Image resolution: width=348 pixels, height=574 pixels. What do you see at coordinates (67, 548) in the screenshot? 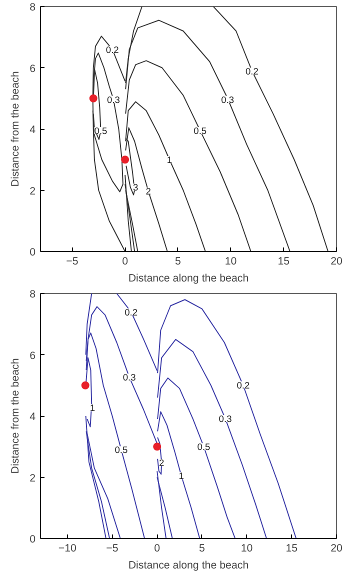
I see `x-tick-label: −10` at bounding box center [67, 548].